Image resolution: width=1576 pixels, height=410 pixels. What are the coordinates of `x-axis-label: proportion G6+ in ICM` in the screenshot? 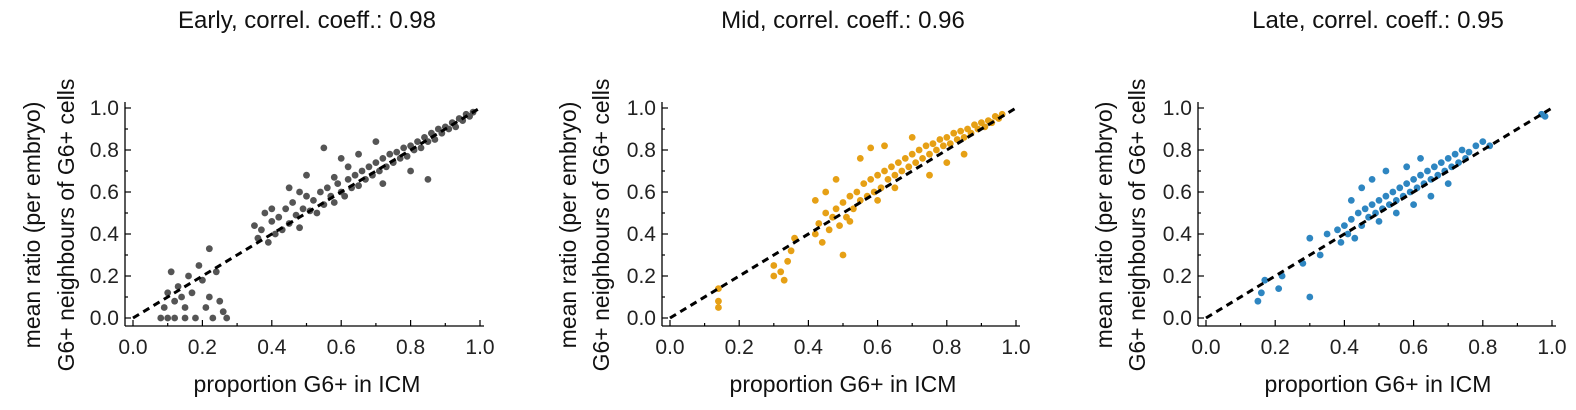 It's located at (1378, 384).